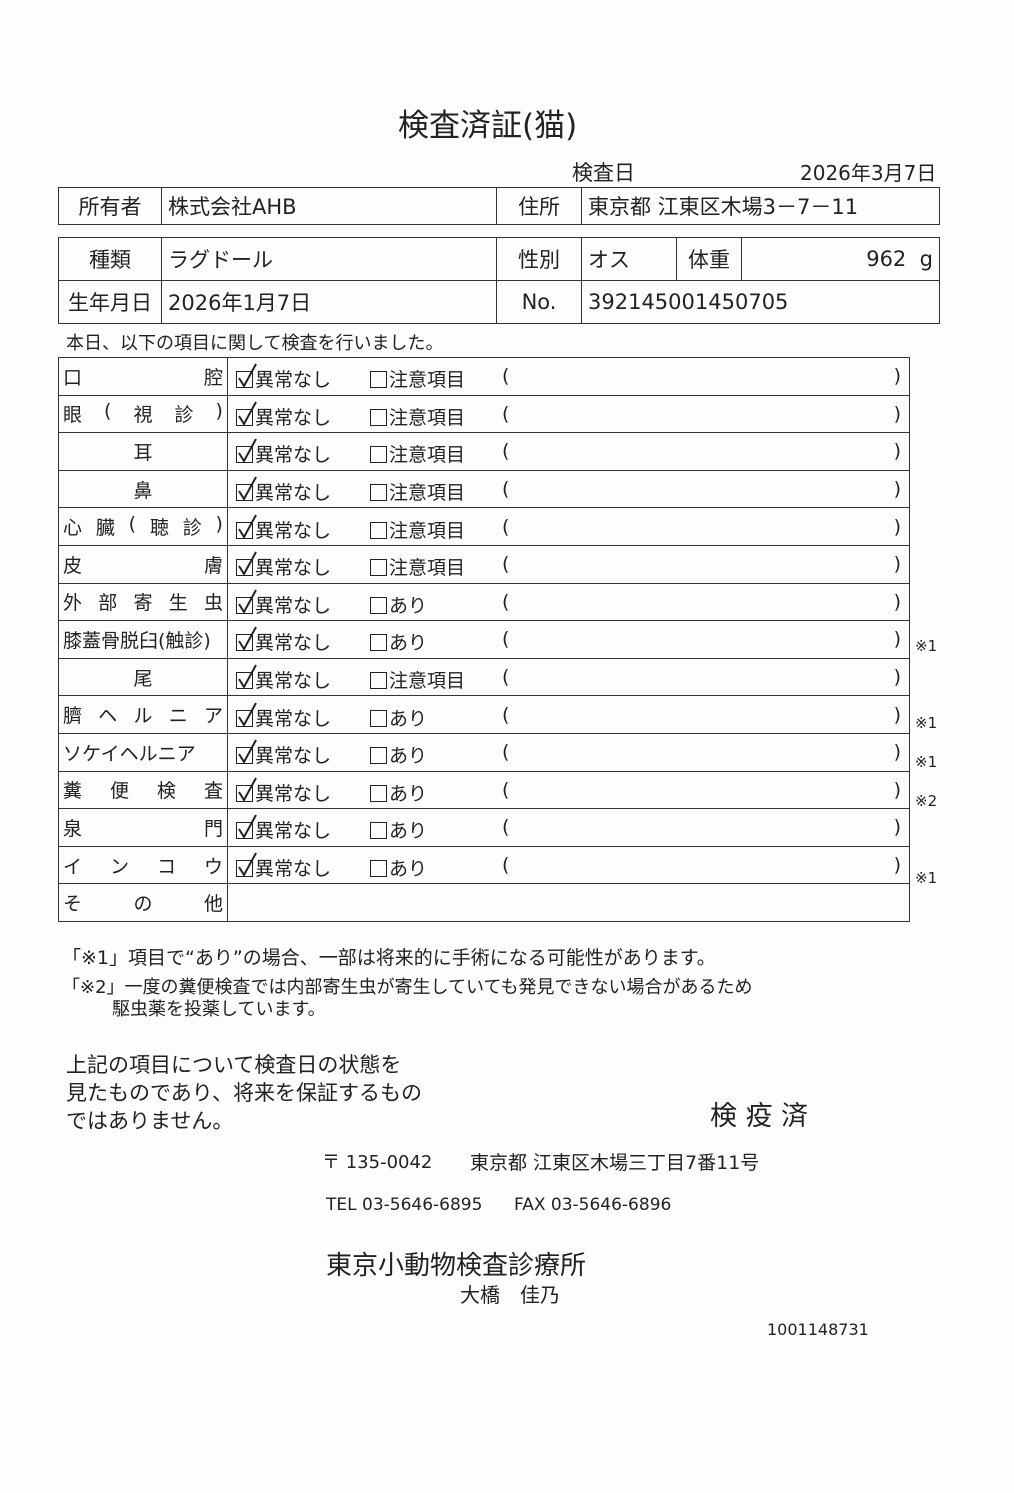 This screenshot has width=1014, height=1493. I want to click on item-label-part: 門, so click(213, 828).